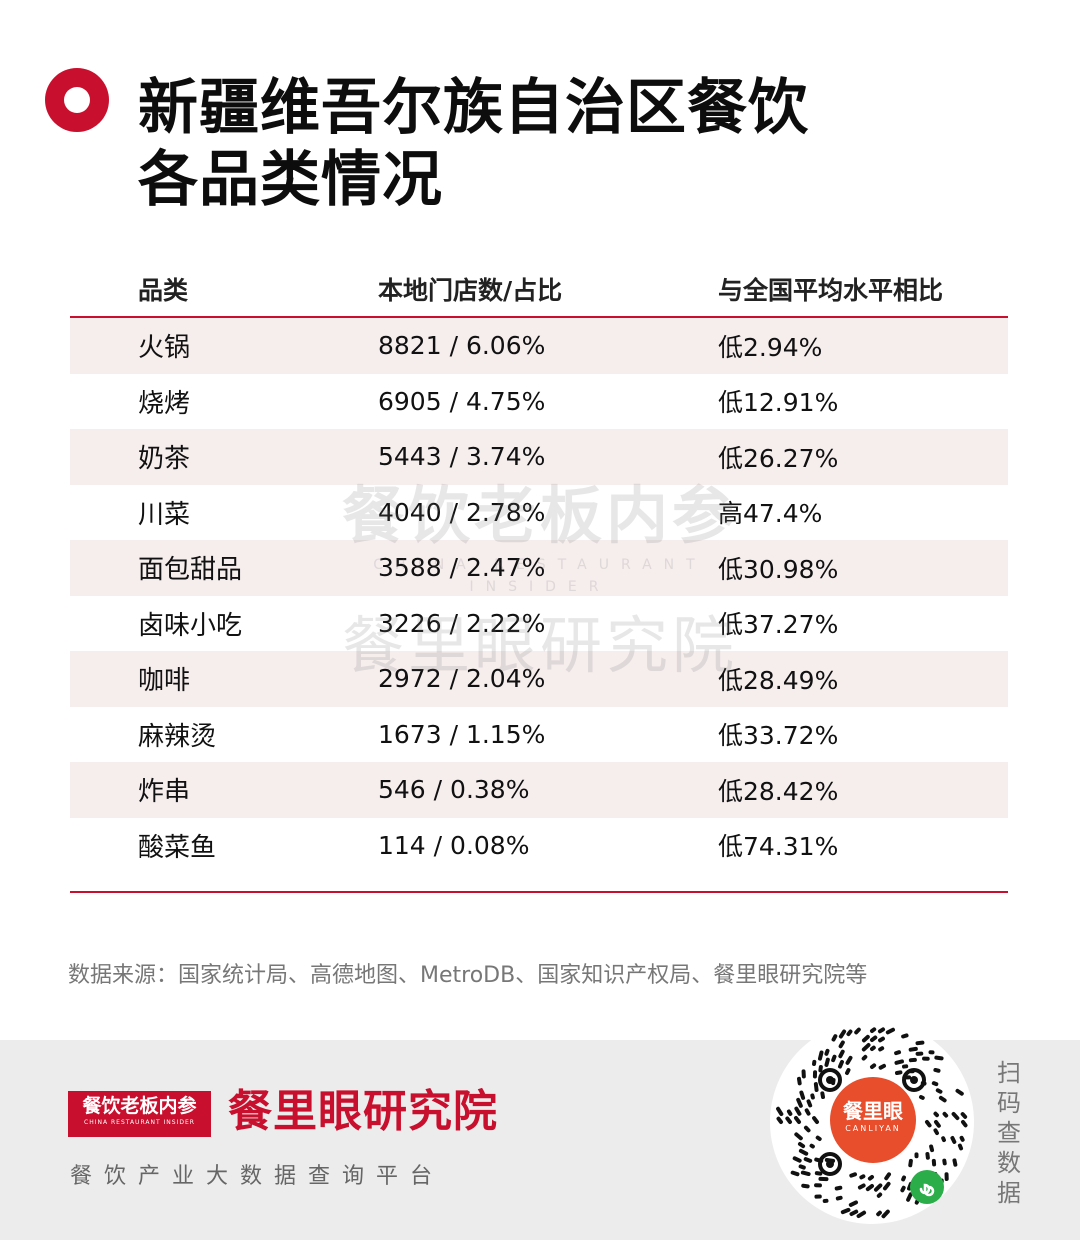 The width and height of the screenshot is (1080, 1240). What do you see at coordinates (257, 1176) in the screenshot?
I see `tagline: 餐饮产业大数据查询平台` at bounding box center [257, 1176].